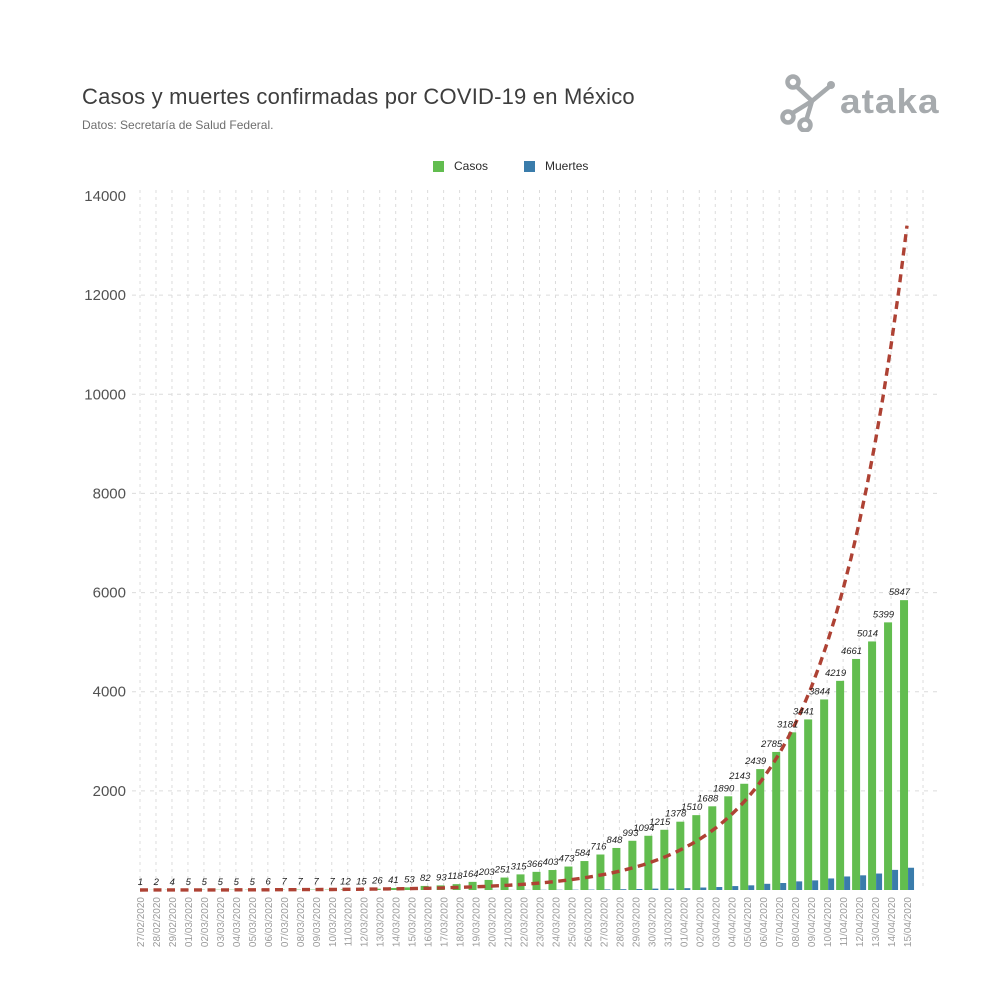 The image size is (1000, 1000). Describe the element at coordinates (461, 922) in the screenshot. I see `x-axis-label: 18/03/2020` at that location.